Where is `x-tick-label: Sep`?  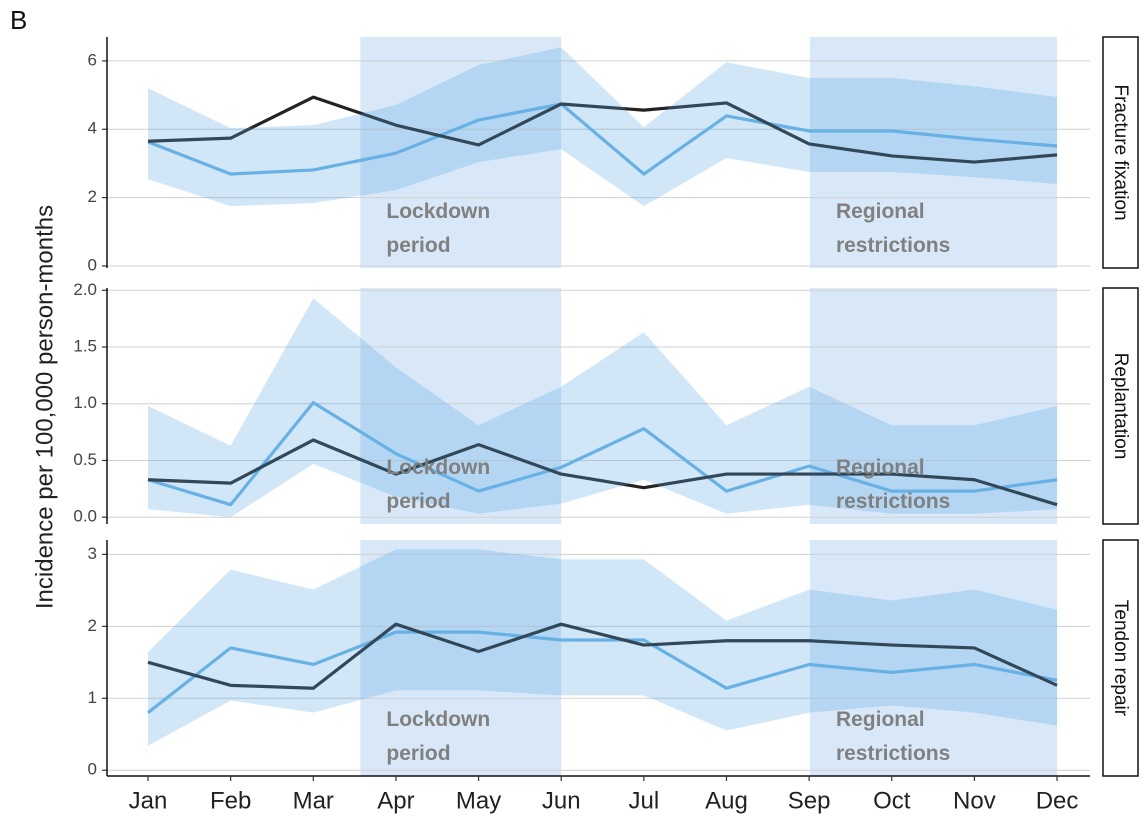
x-tick-label: Sep is located at coordinates (809, 800).